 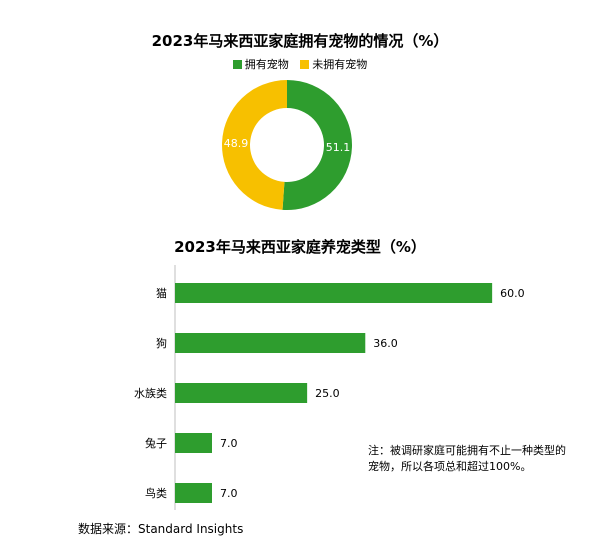 I want to click on bar-category-label-1: 狗, so click(x=161, y=343).